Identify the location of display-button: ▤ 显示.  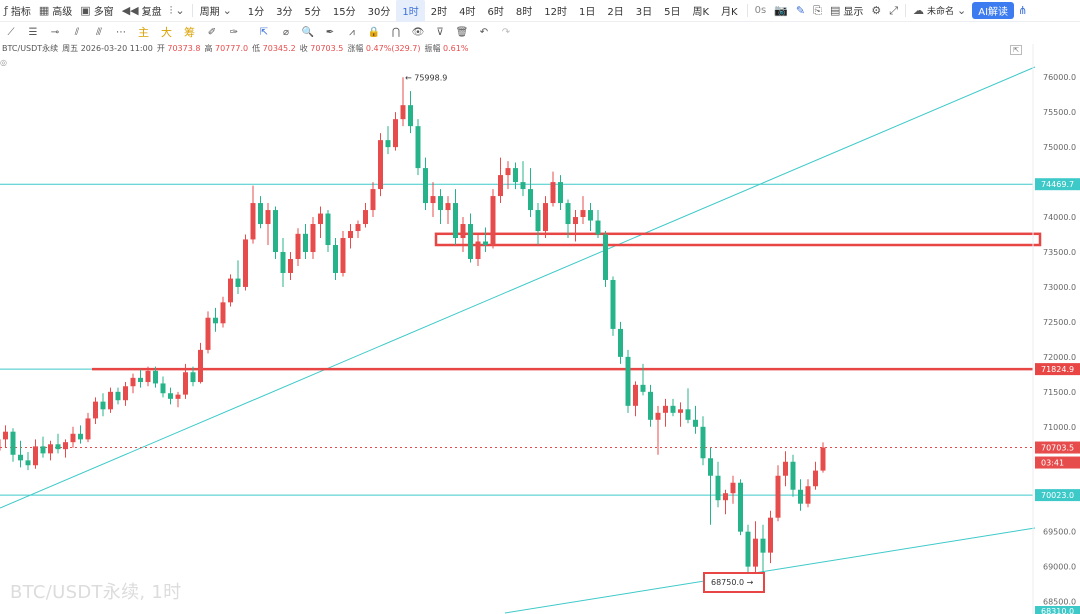
(846, 11).